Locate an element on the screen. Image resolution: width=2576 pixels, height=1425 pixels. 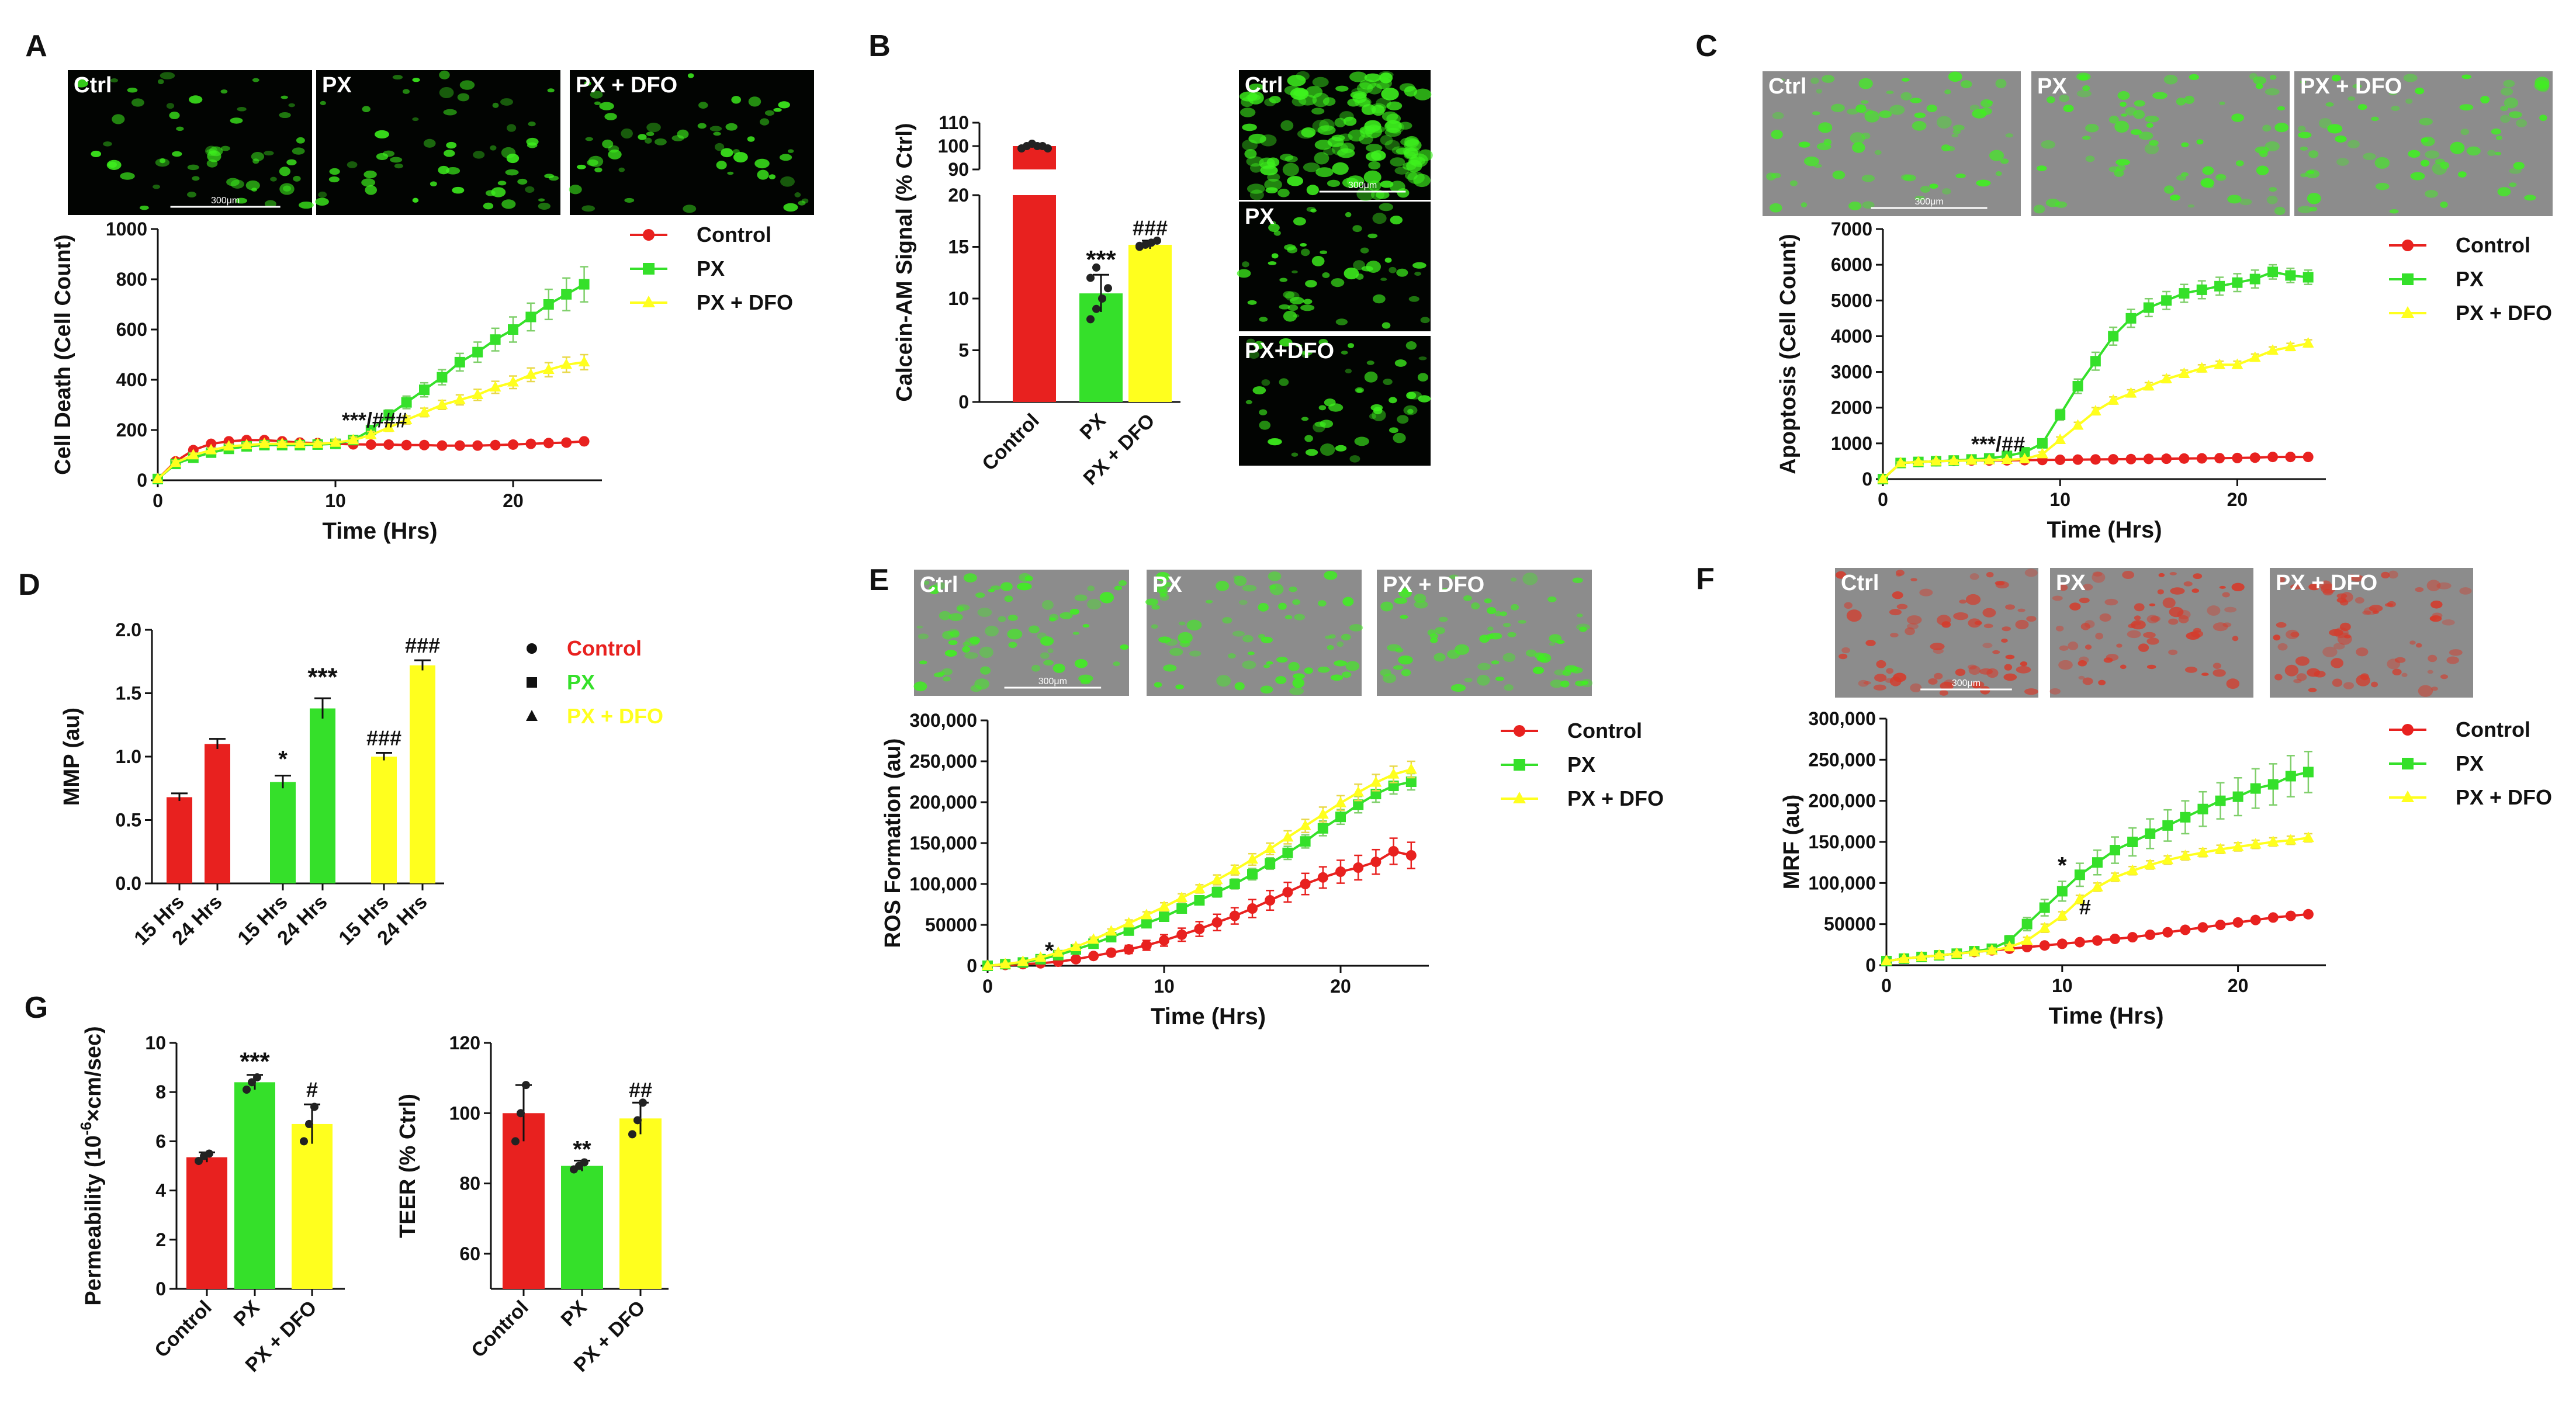
micrograph-background is located at coordinates (190, 142).